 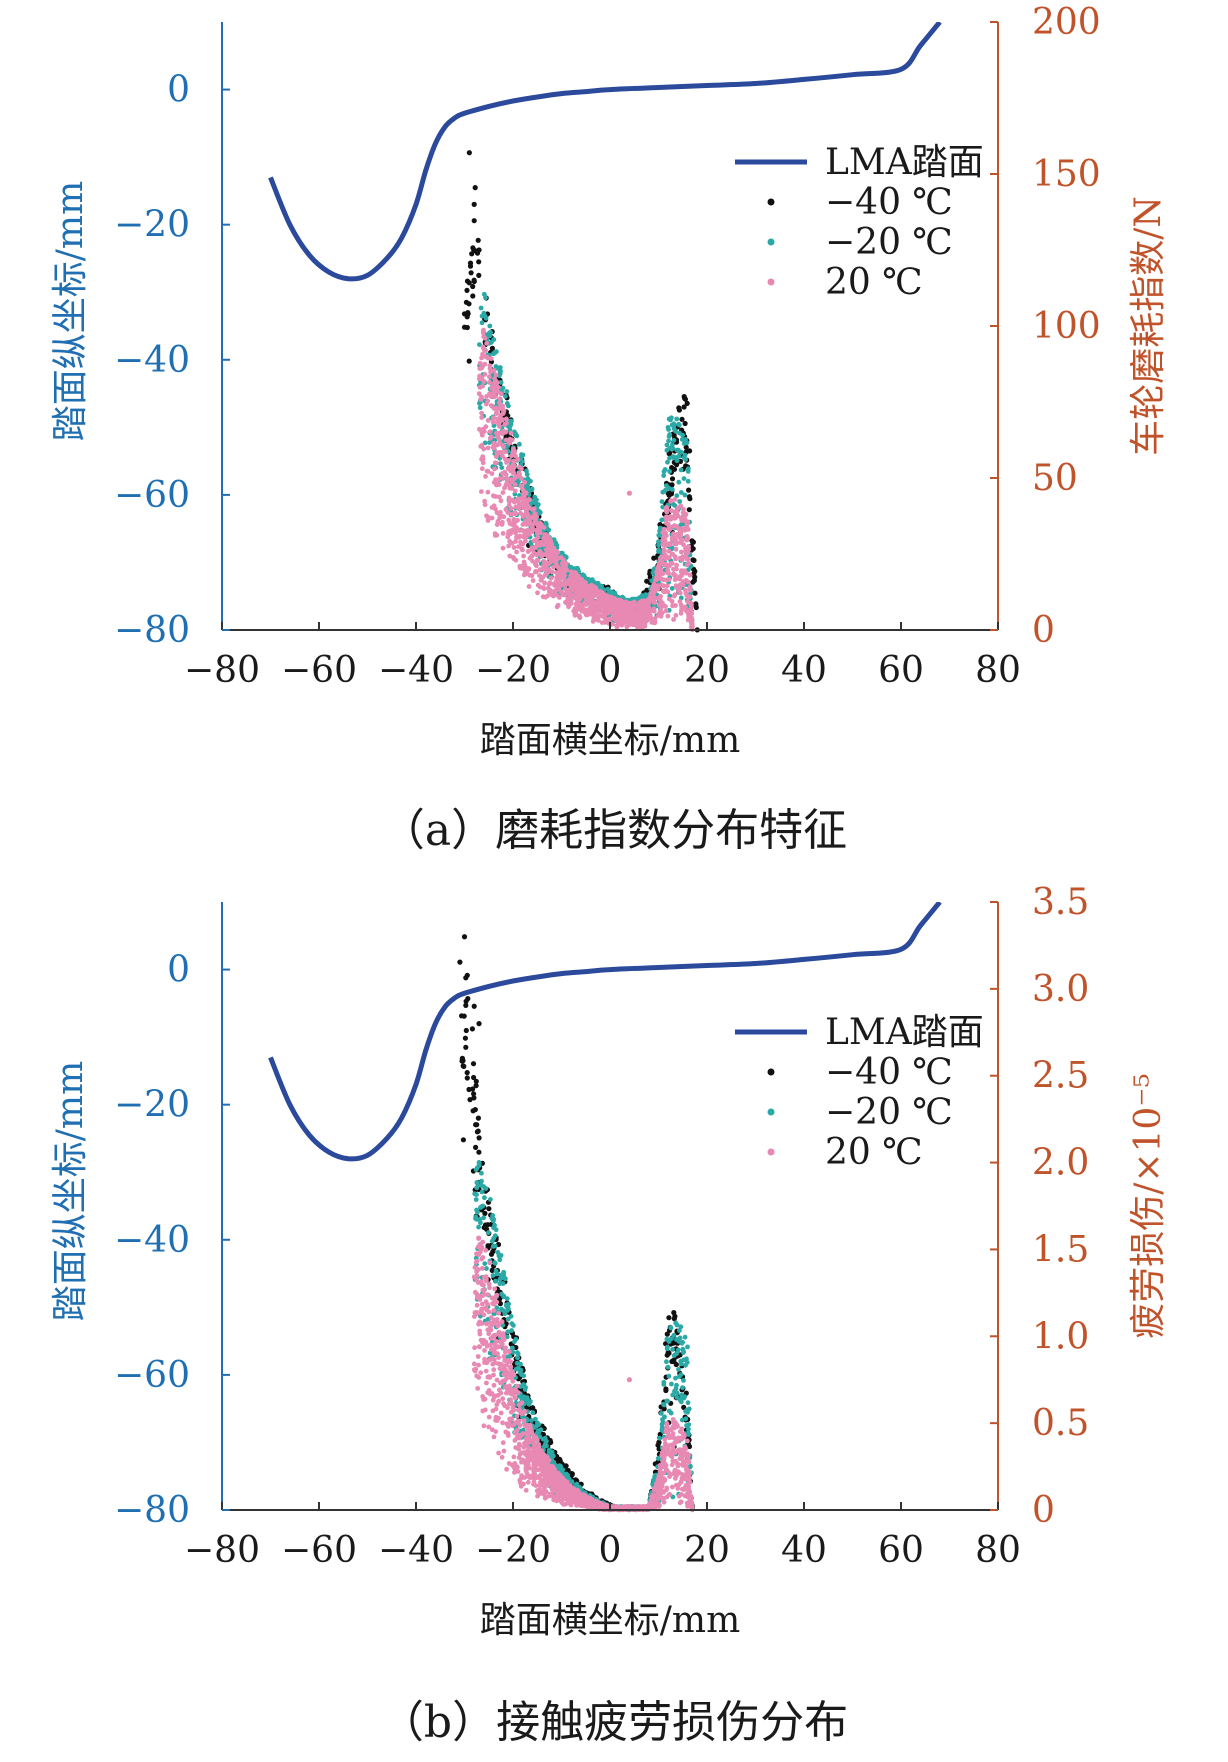 What do you see at coordinates (1055, 478) in the screenshot?
I see `right-y-tick-label: 50` at bounding box center [1055, 478].